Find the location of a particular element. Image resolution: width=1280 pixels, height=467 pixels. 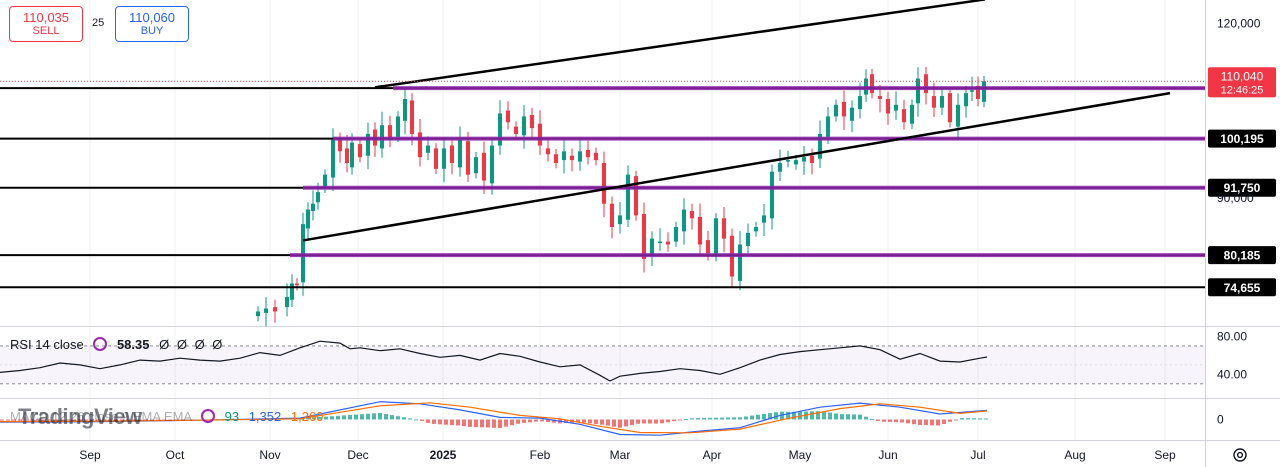

price-level-label: 74,655 is located at coordinates (1242, 287).